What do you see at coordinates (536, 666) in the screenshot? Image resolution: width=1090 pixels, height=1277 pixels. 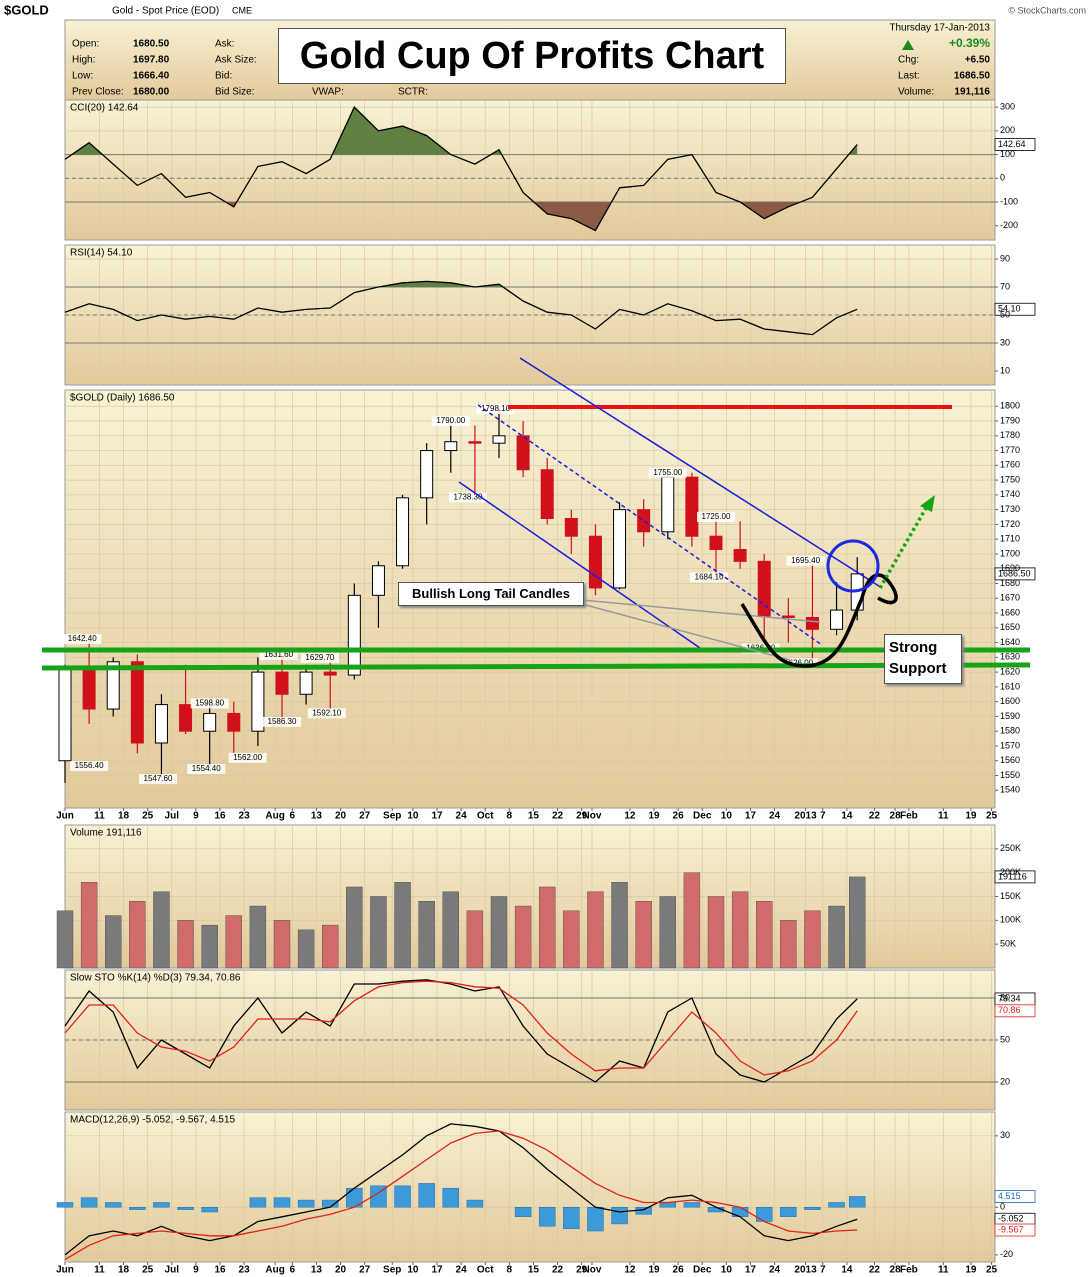 I see `support-line` at bounding box center [536, 666].